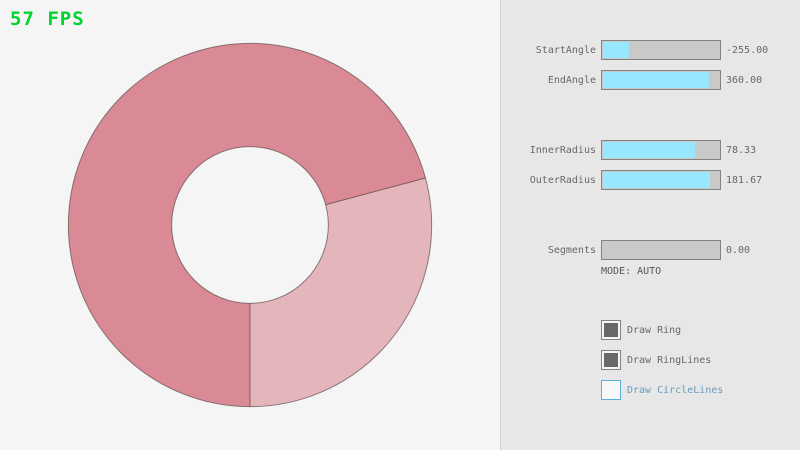 This screenshot has width=800, height=450. I want to click on slider-row-outerradius: OuterRadius 181.67, so click(650, 180).